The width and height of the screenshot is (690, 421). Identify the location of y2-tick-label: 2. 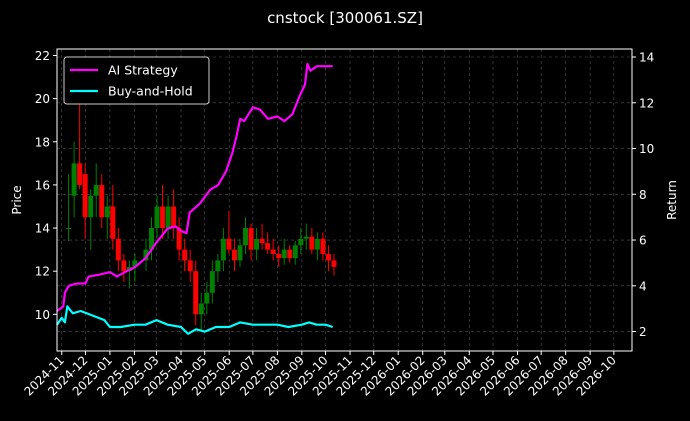
(643, 332).